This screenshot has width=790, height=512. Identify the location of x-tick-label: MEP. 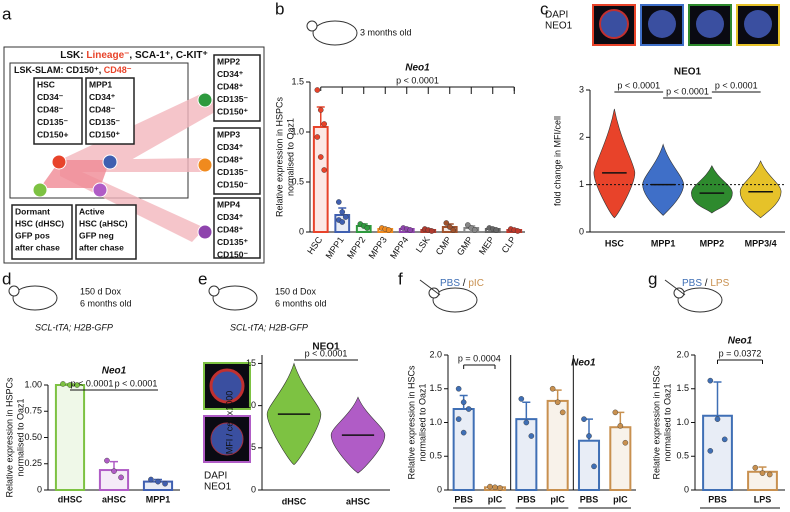
(486, 246).